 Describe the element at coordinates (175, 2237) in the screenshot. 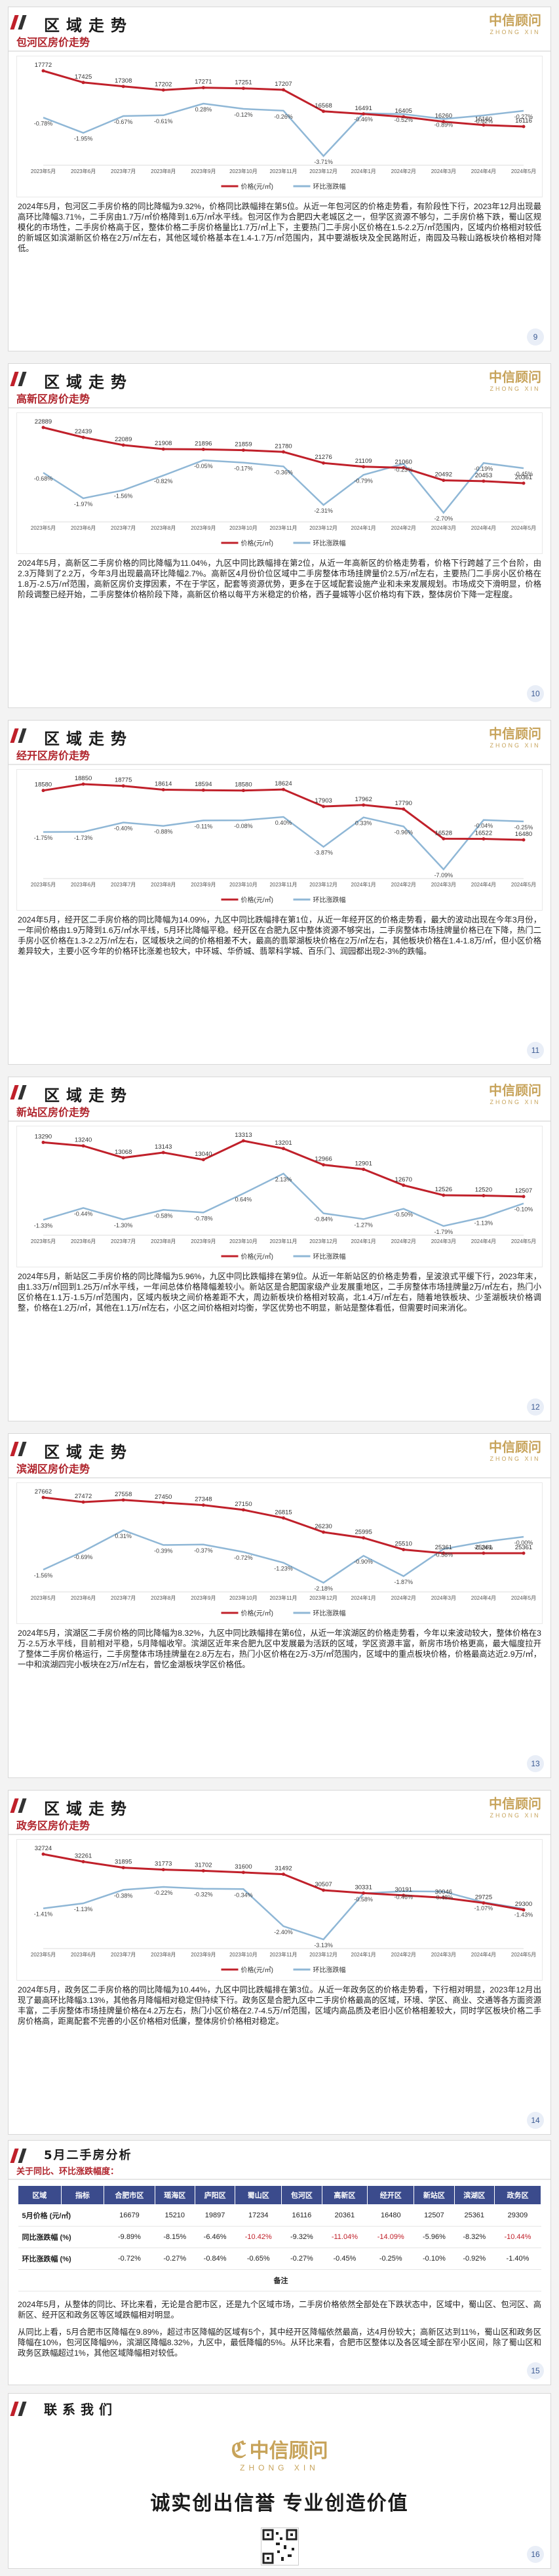

I see `table-cell: -8.15%` at that location.